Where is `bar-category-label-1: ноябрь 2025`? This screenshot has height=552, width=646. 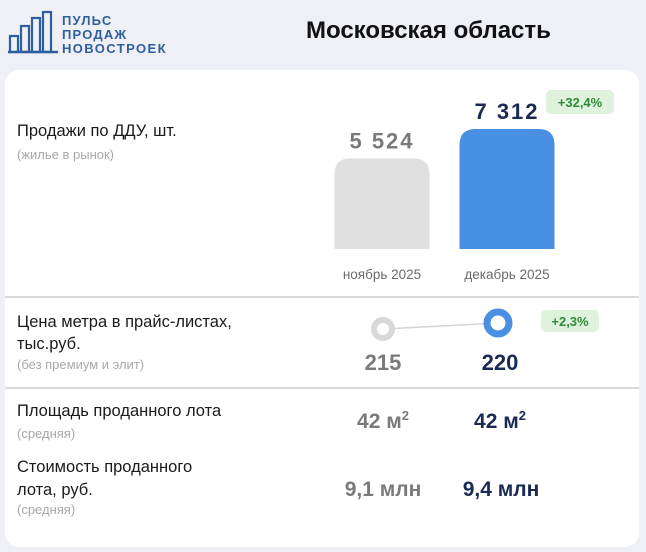 bar-category-label-1: ноябрь 2025 is located at coordinates (382, 274).